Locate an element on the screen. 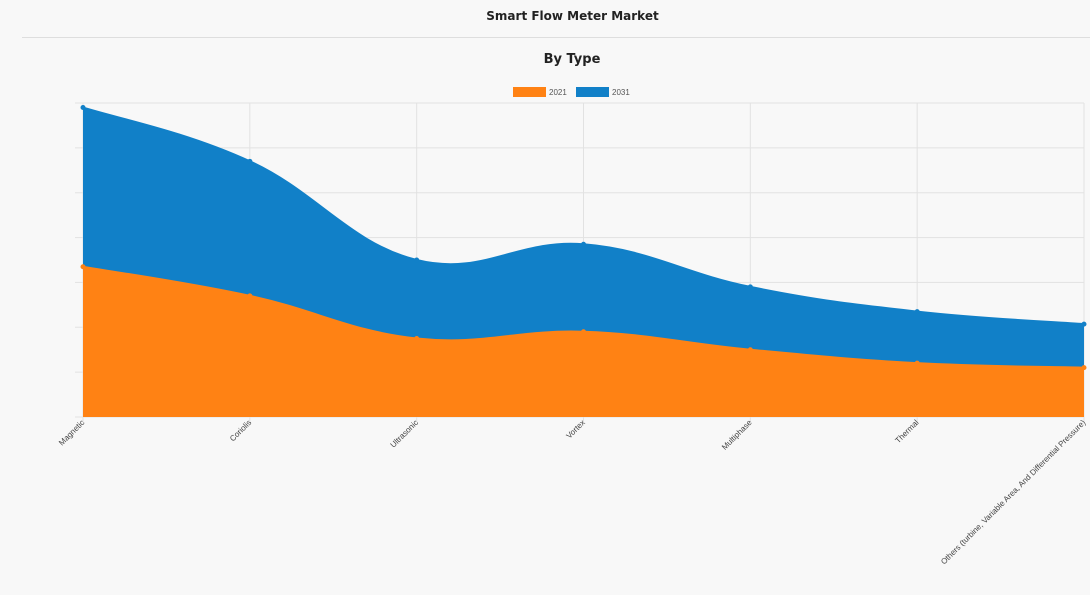 This screenshot has width=1090, height=595. x-tick-label: Multiphase is located at coordinates (737, 435).